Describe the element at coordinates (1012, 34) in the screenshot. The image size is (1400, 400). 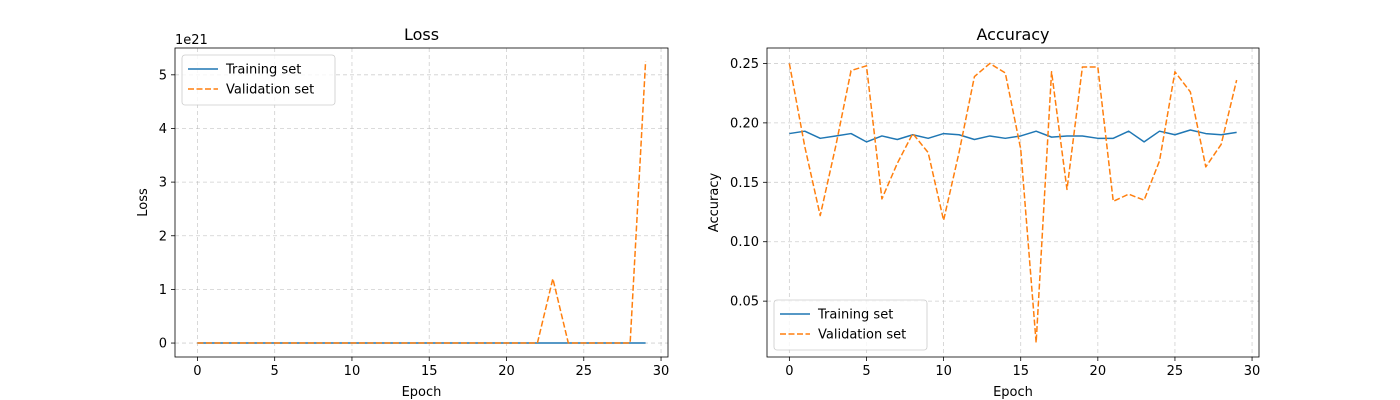
I see `chart-title: Accuracy` at that location.